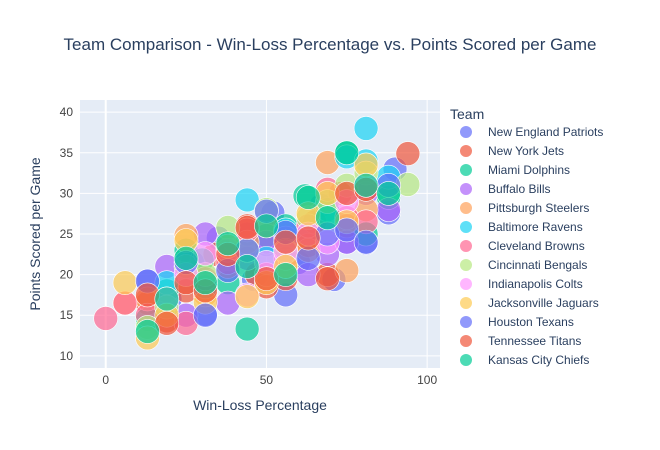 This screenshot has width=660, height=450. I want to click on legend-label: Pittsburgh Steelers, so click(538, 208).